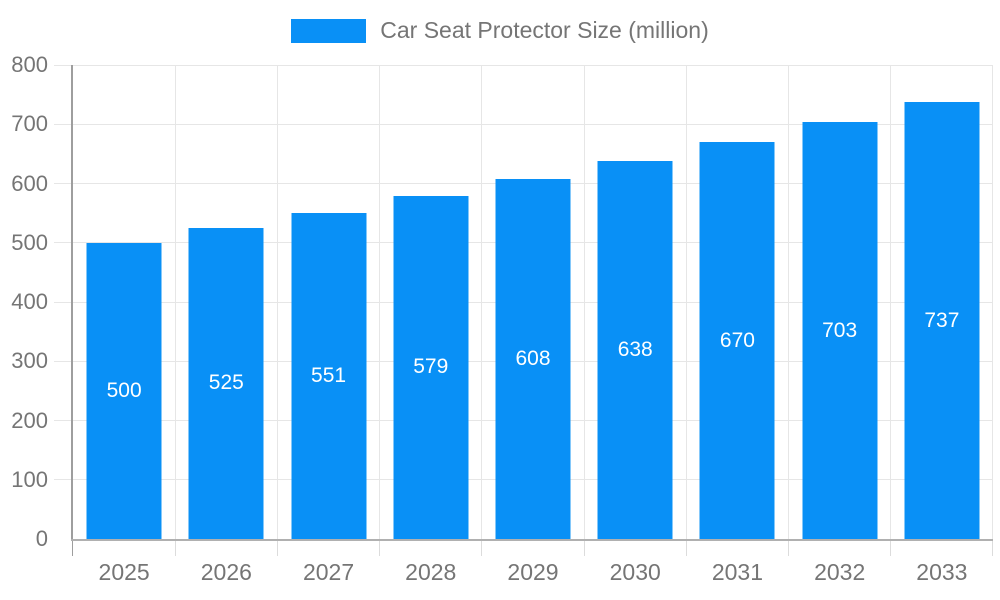 This screenshot has height=600, width=1000. What do you see at coordinates (29, 420) in the screenshot?
I see `y-axis-label: 200` at bounding box center [29, 420].